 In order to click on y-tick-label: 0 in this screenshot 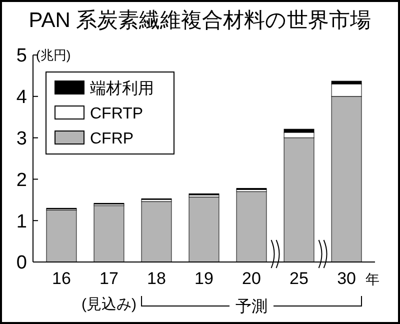, I will do `click(21, 263)`.